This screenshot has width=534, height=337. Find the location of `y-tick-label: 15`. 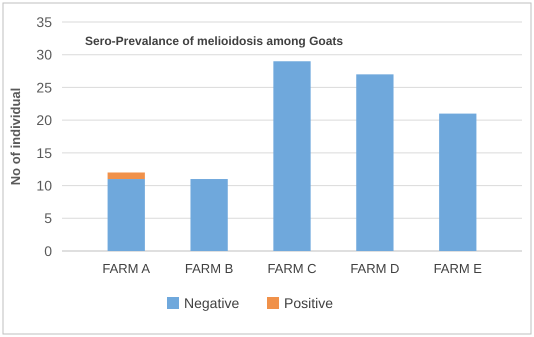

y-tick-label: 15 is located at coordinates (44, 152).